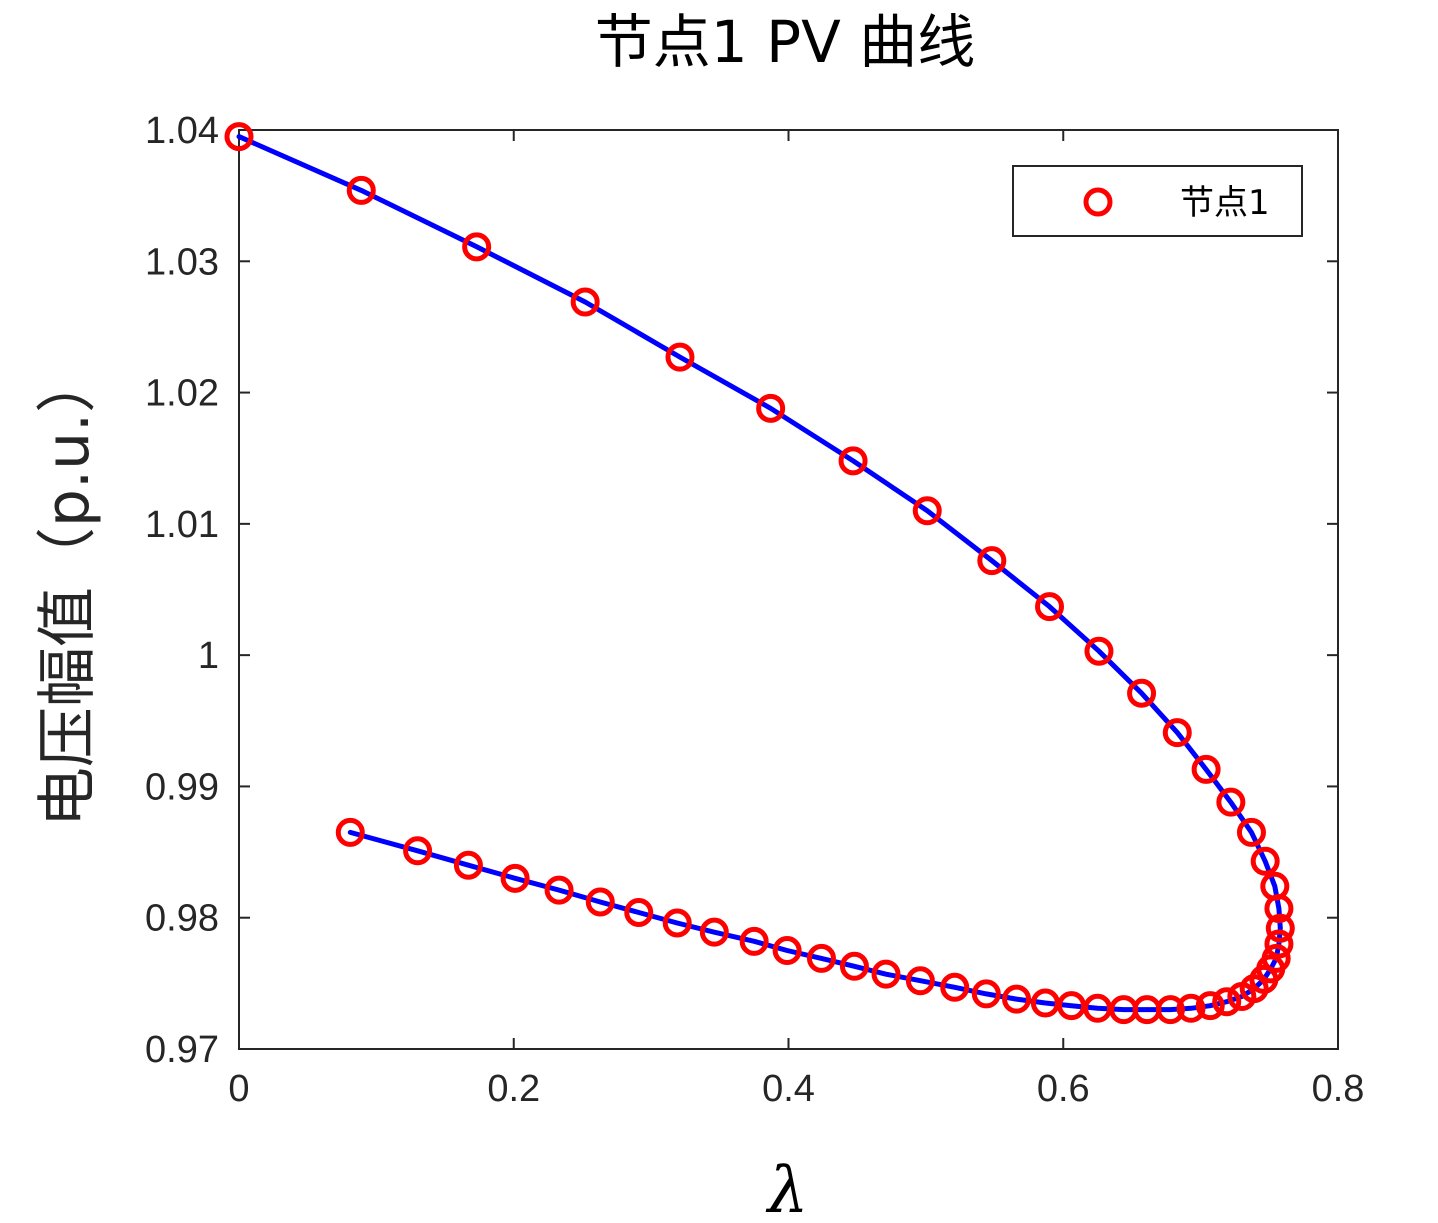 The width and height of the screenshot is (1438, 1223). Describe the element at coordinates (68, 590) in the screenshot. I see `y-axis-label: 电压幅值（p.u.）` at that location.